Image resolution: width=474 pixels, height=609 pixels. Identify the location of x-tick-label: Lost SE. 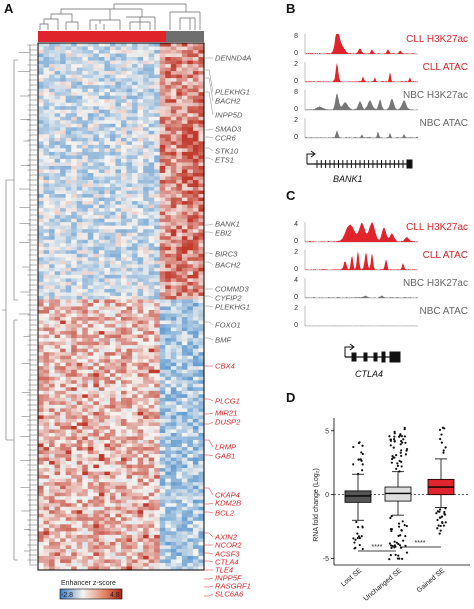
(352, 577).